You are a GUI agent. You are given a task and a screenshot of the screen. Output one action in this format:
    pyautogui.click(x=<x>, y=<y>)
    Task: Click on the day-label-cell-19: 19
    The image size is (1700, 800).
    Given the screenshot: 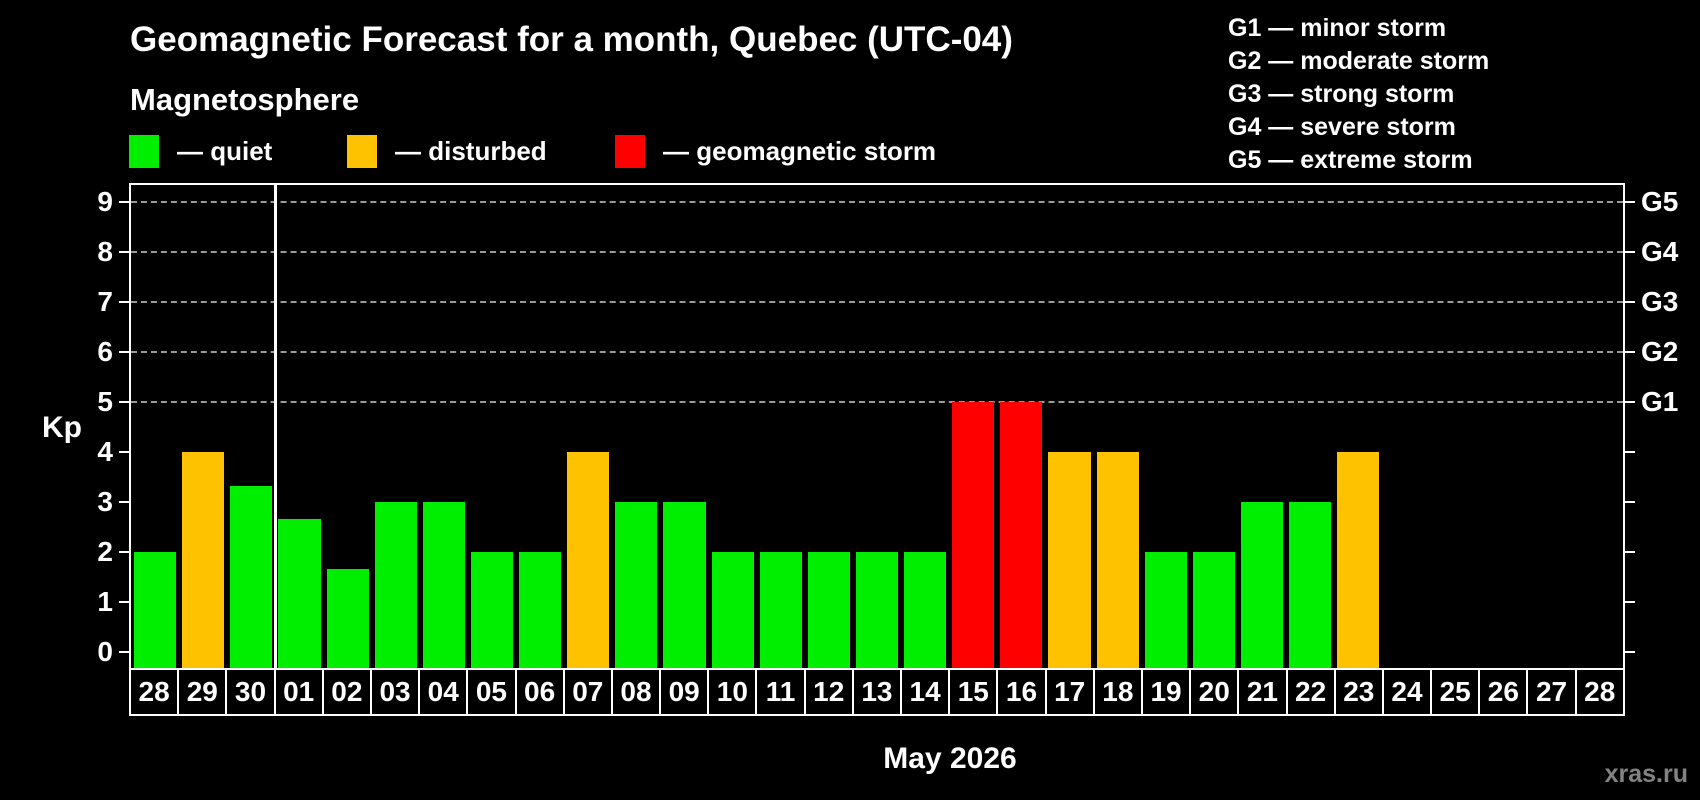 What is the action you would take?
    pyautogui.click(x=1166, y=692)
    